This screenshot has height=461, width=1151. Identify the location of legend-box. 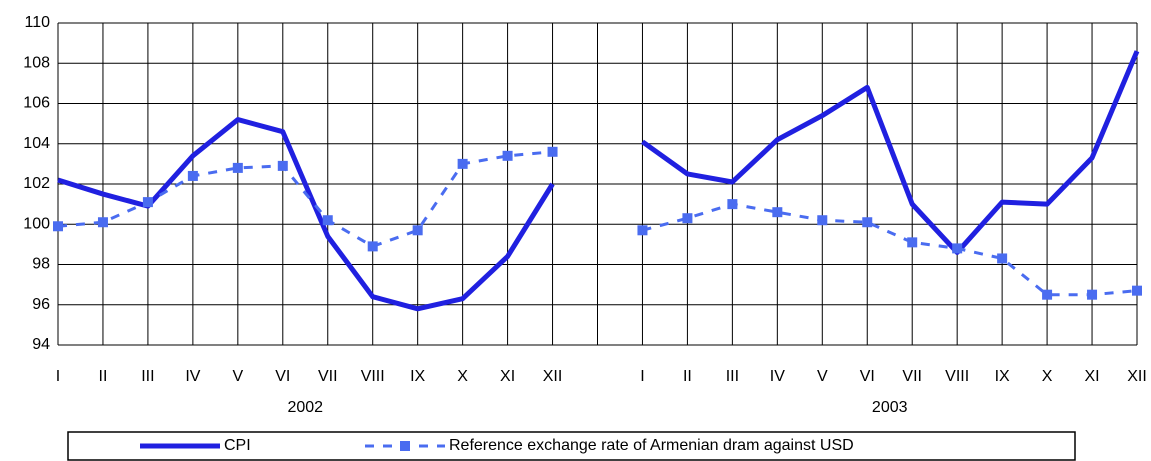
(571, 446).